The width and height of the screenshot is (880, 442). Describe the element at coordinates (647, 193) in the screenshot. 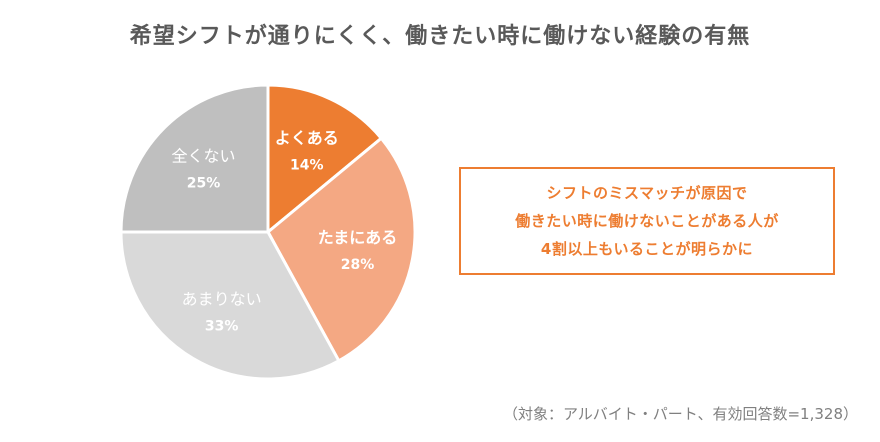

I see `callout-line: シフトのミスマッチが原因で` at that location.